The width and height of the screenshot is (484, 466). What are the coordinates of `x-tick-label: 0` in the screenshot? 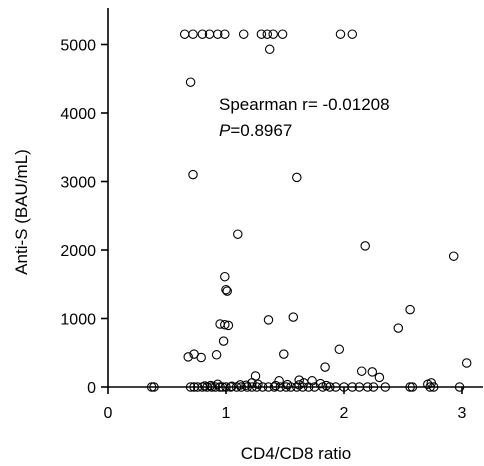 It's located at (108, 413).